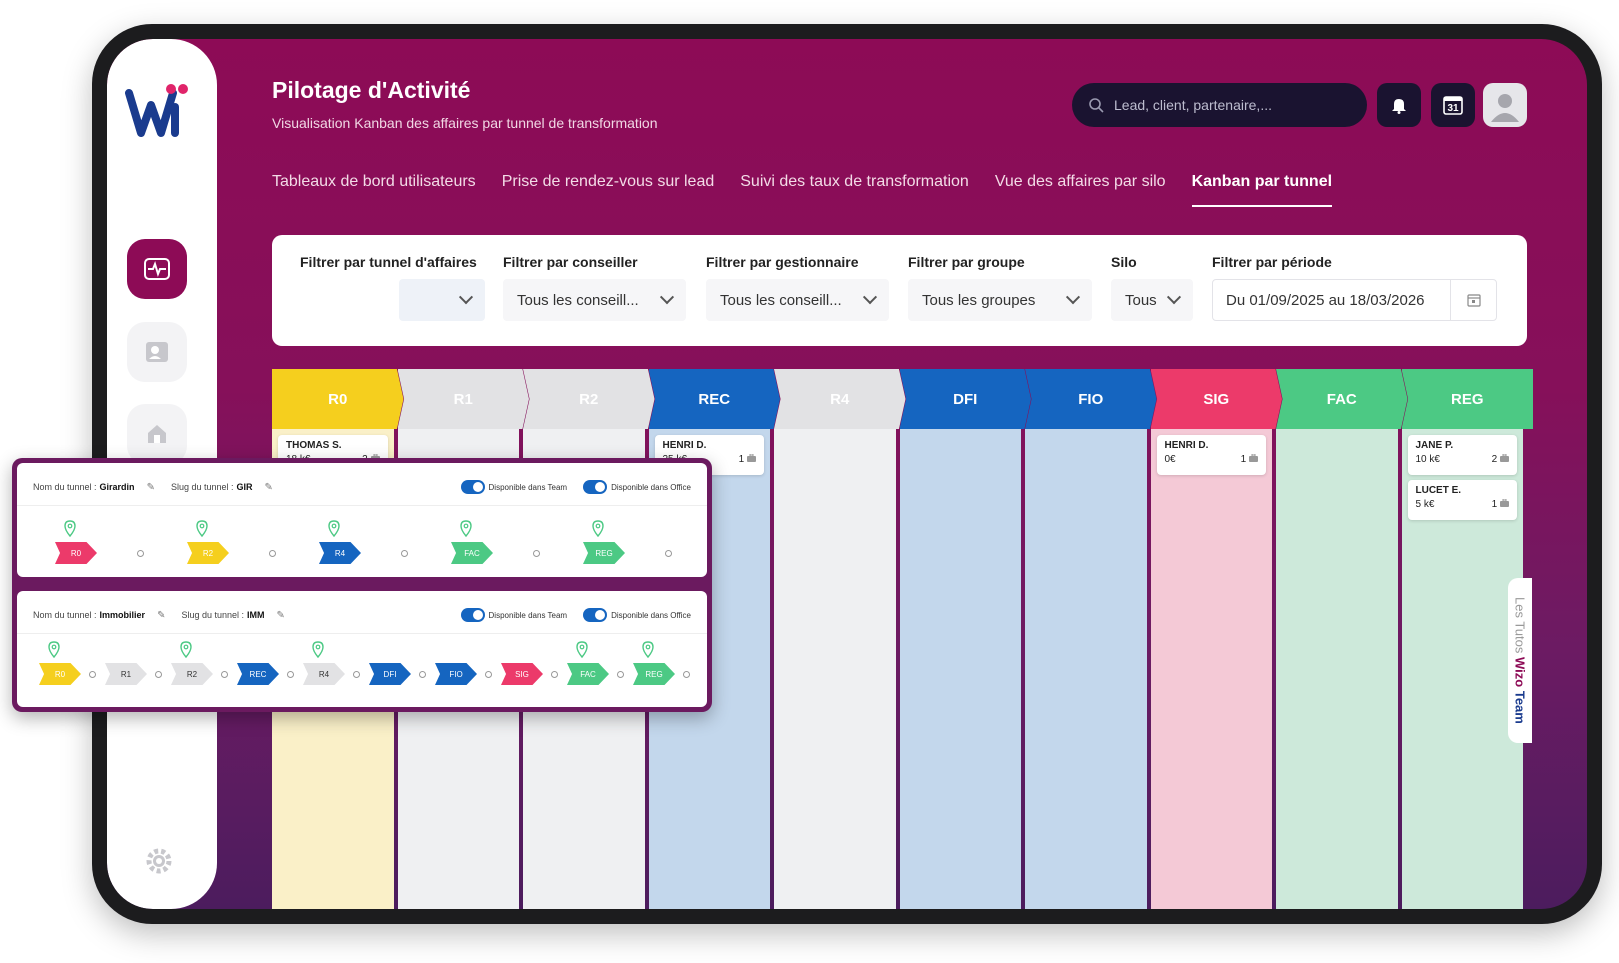  I want to click on periode-date-range: Du 01/09/2025 au 18/03/2026, so click(1354, 300).